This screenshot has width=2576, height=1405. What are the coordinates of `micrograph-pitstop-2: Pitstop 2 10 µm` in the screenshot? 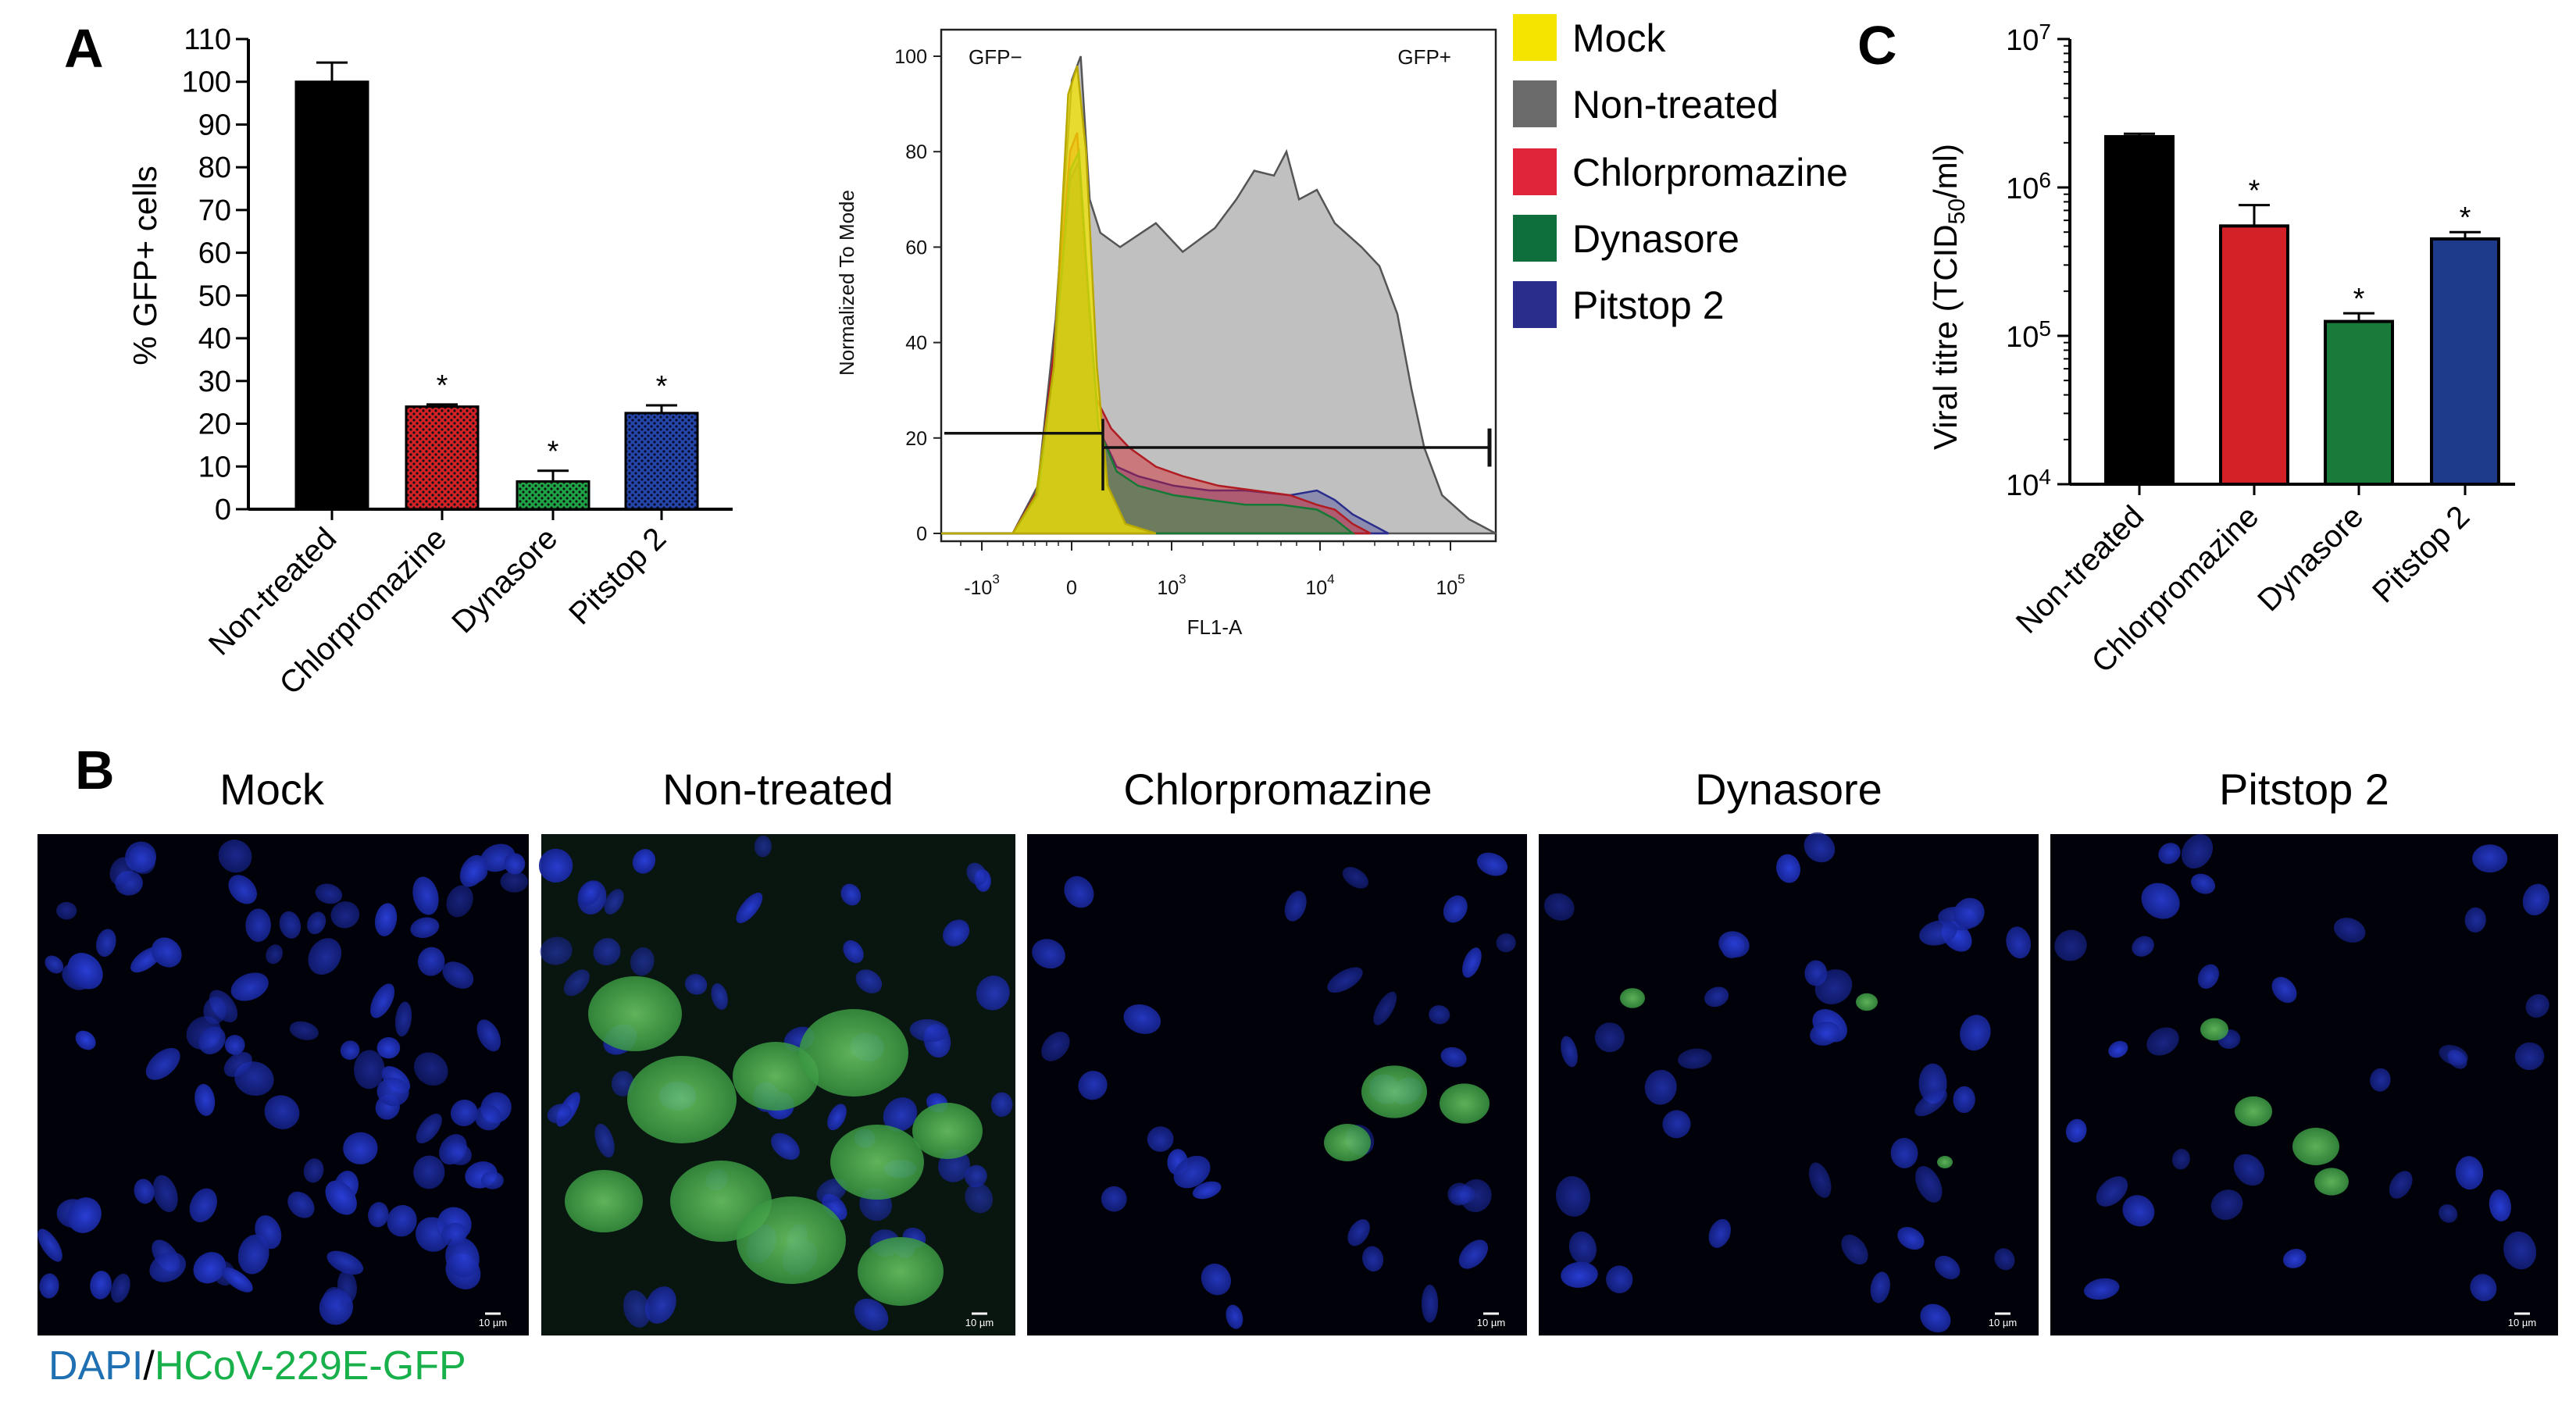 It's located at (2304, 1050).